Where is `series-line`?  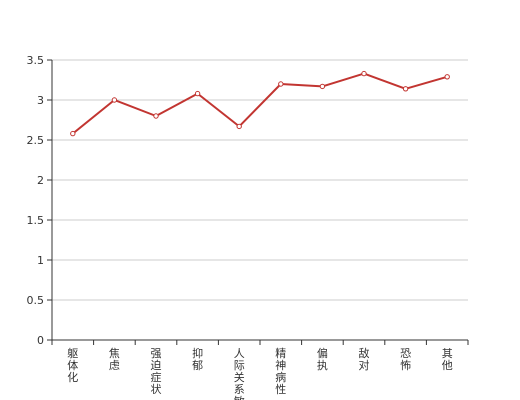 series-line is located at coordinates (260, 103).